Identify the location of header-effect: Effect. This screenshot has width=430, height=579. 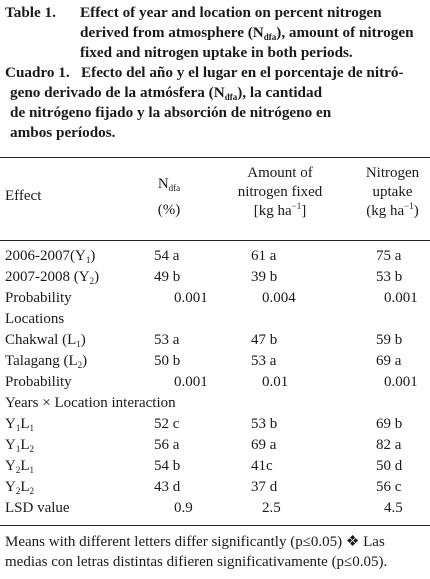
(23, 196).